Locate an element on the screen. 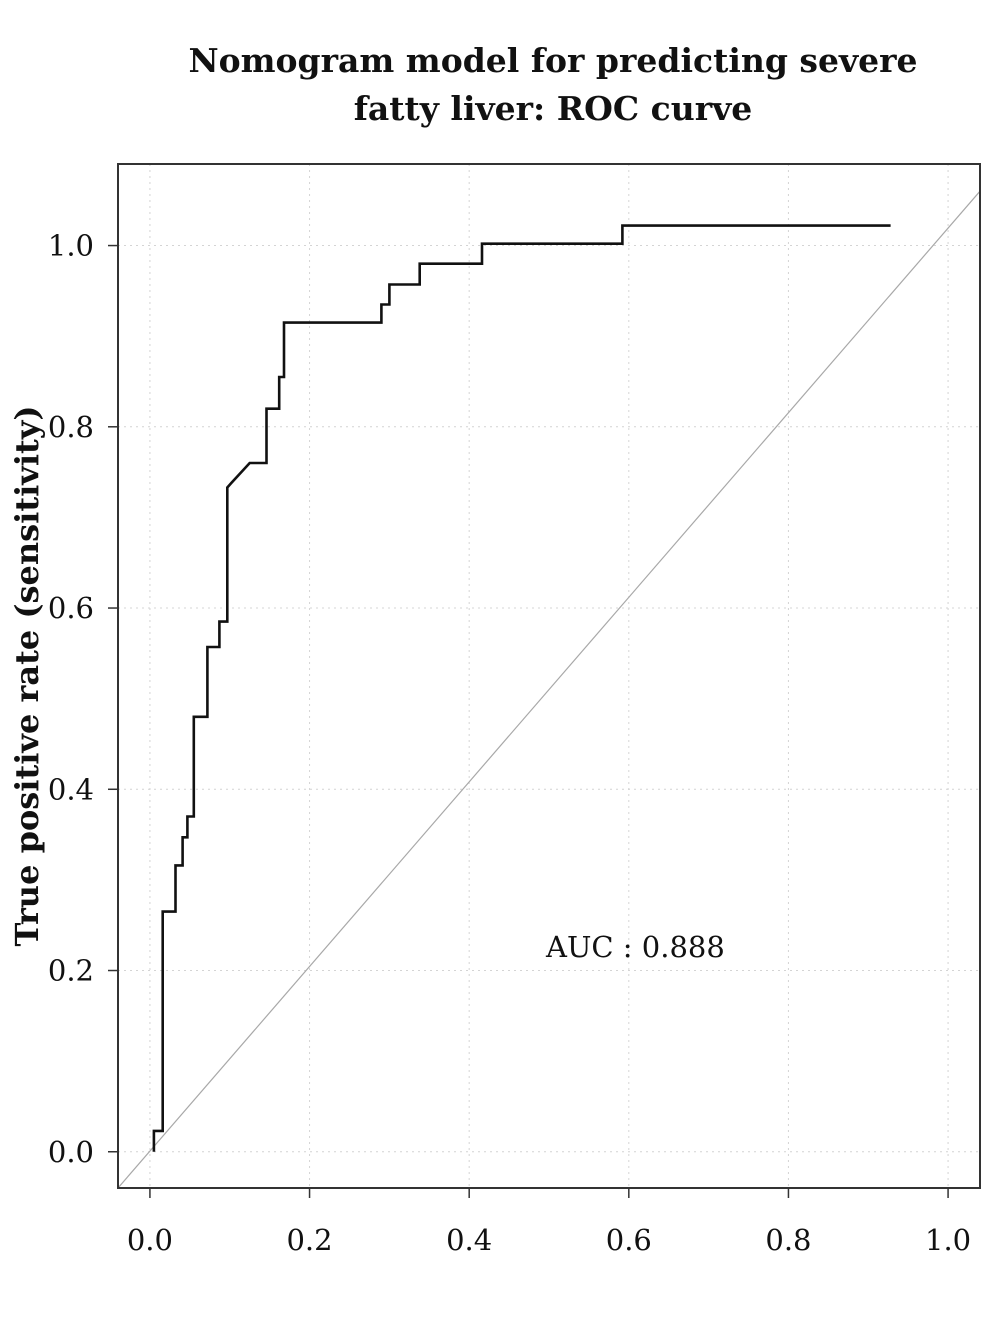  y-tick-label-5: 1.0 is located at coordinates (71, 246).